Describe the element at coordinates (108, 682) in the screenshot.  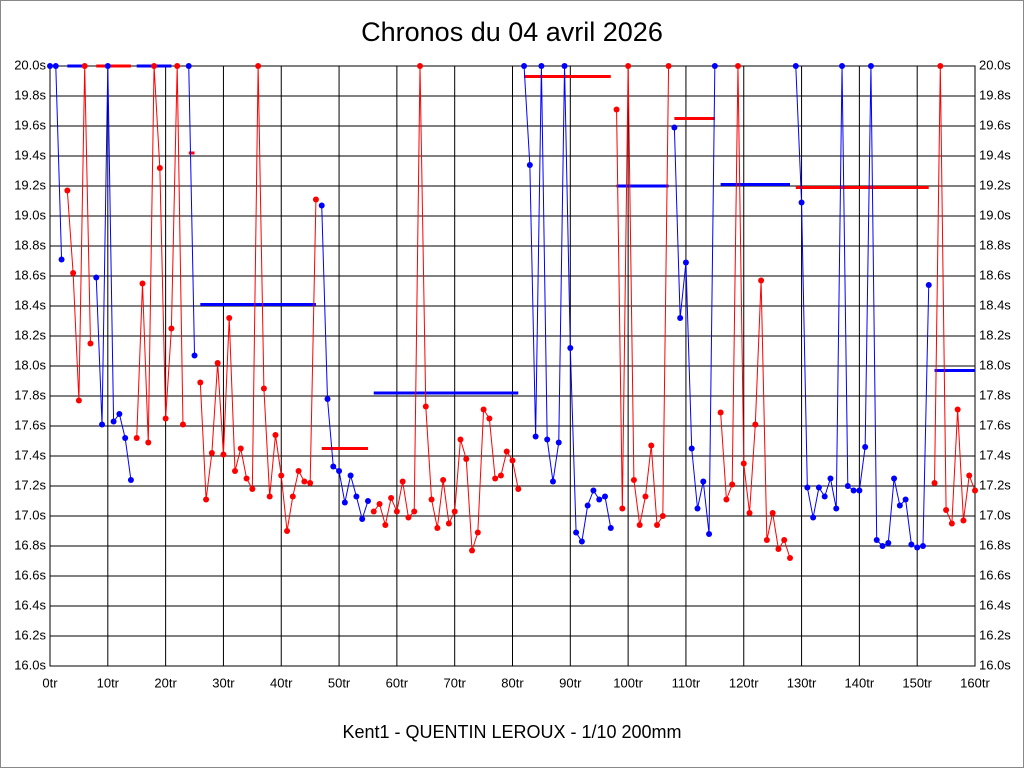
I see `x-tick-label: 10tr` at that location.